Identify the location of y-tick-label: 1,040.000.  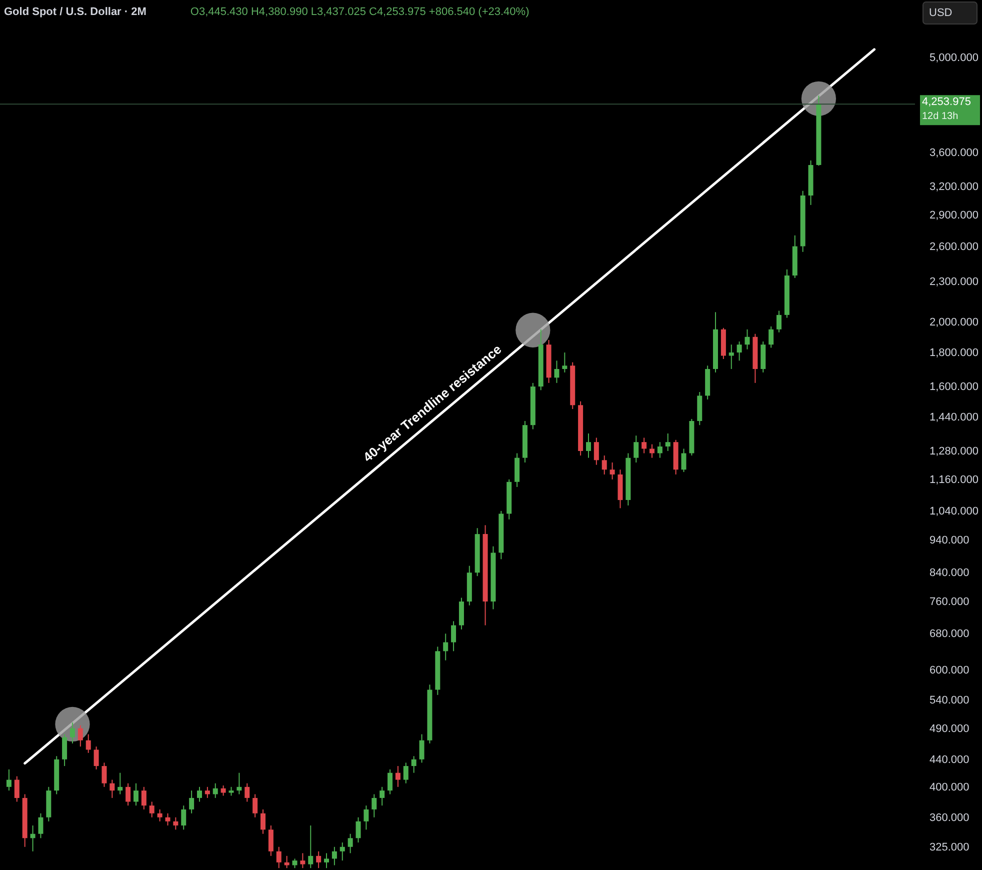
(954, 511).